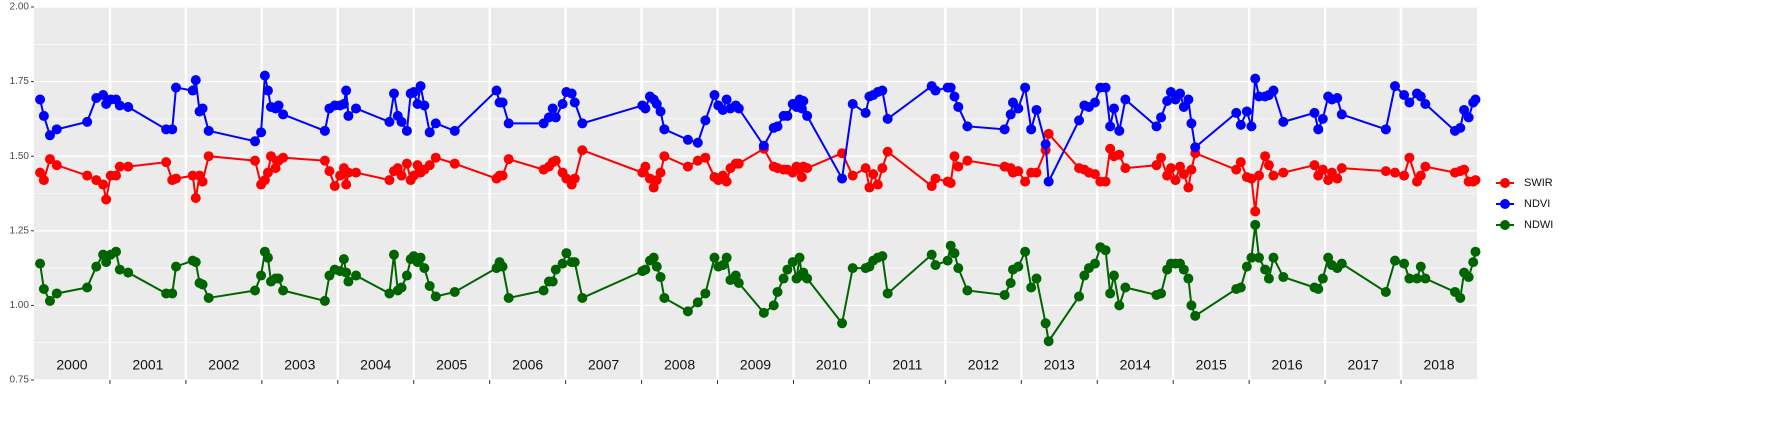 This screenshot has height=442, width=1773. Describe the element at coordinates (983, 365) in the screenshot. I see `x-tick-label: 2012` at that location.